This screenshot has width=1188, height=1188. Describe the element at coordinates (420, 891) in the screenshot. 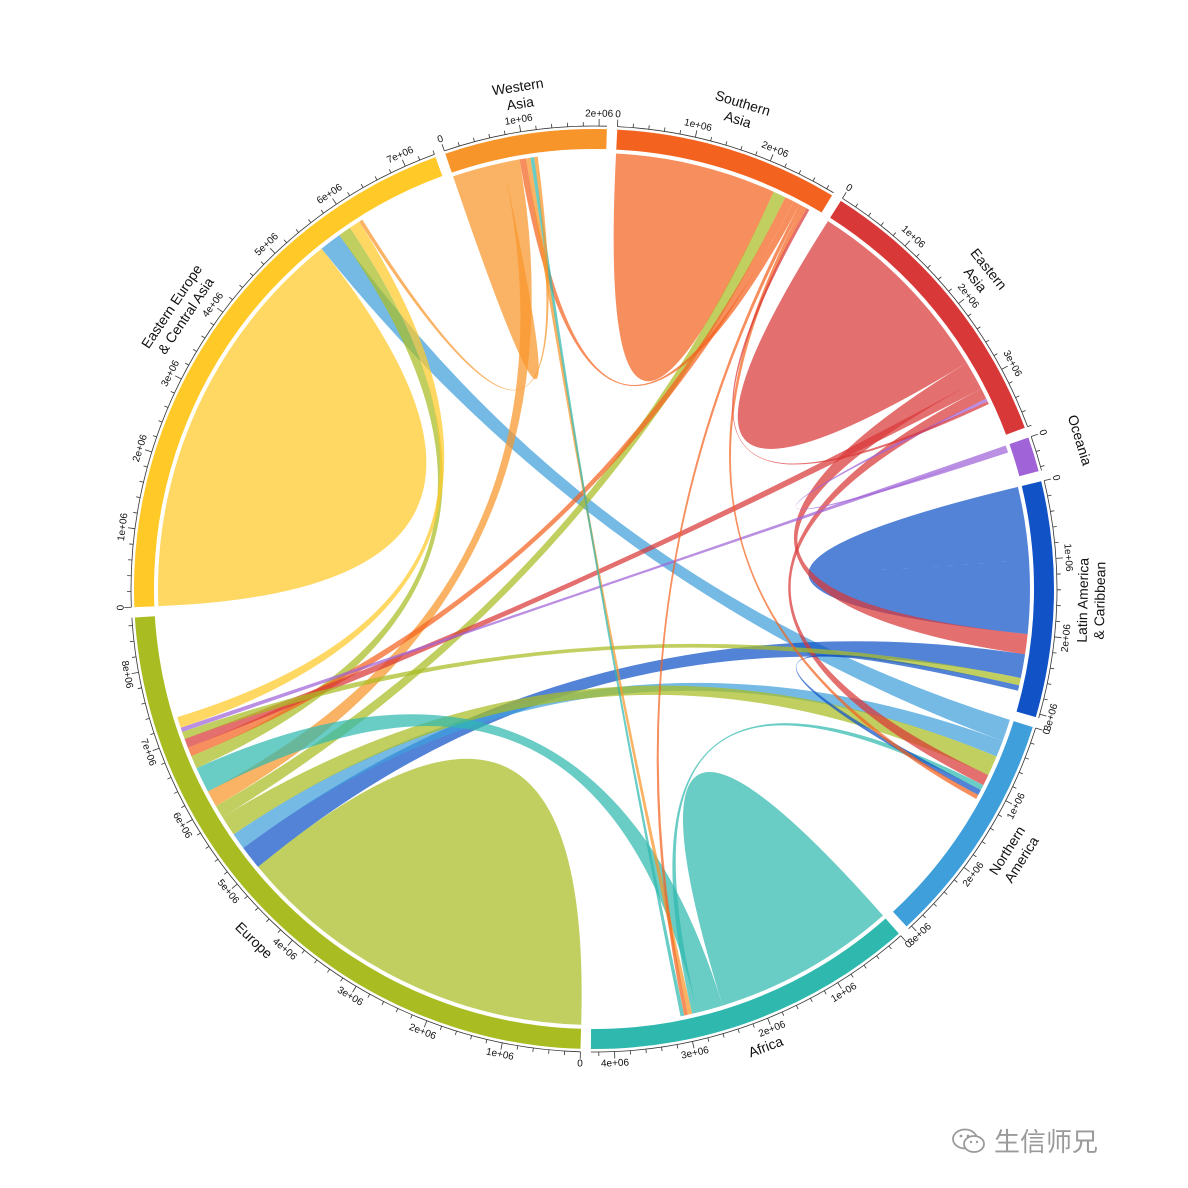

I see `chord-europe-to-europe` at that location.